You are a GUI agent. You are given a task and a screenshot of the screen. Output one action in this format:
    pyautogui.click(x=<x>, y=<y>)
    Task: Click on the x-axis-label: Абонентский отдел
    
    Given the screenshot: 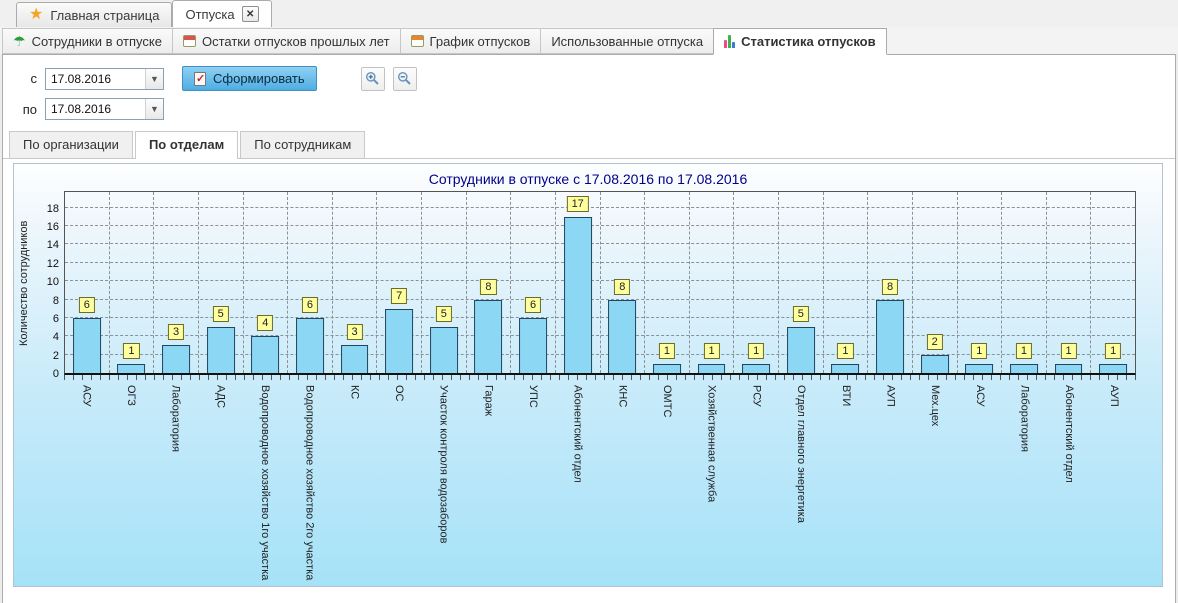 What is the action you would take?
    pyautogui.click(x=1069, y=434)
    